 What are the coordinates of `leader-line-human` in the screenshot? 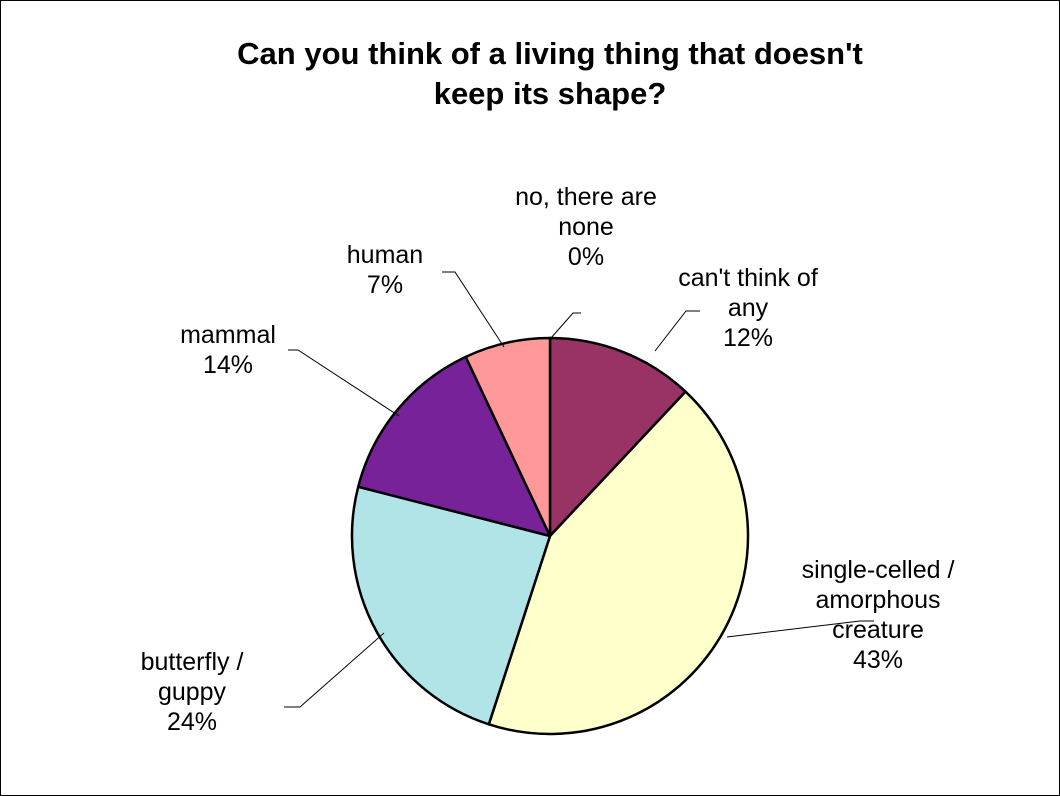 It's located at (473, 309).